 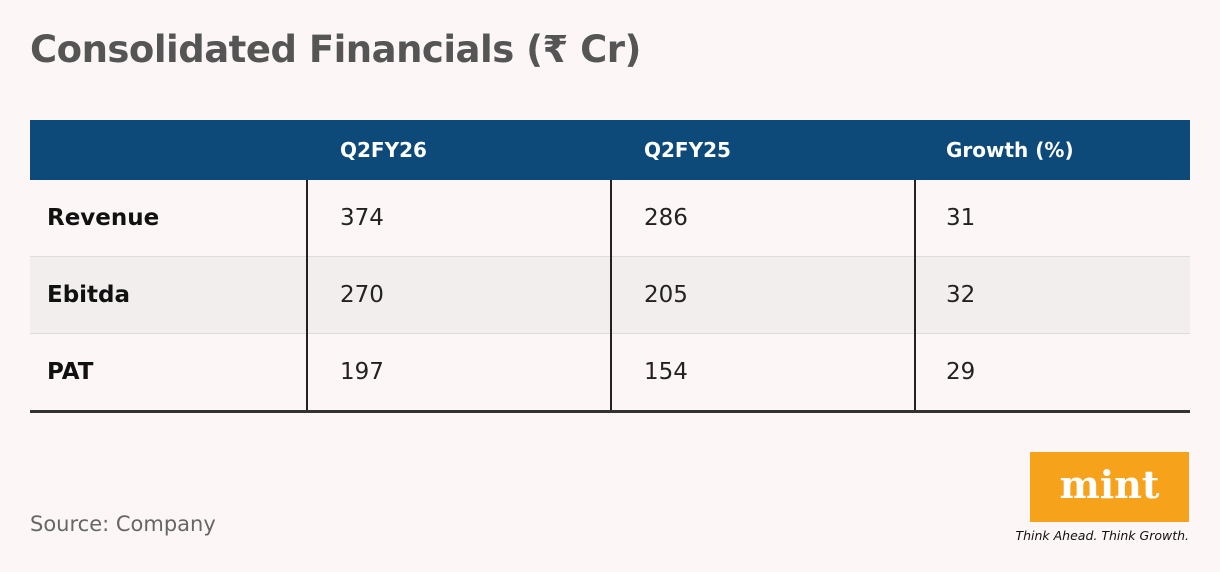 What do you see at coordinates (610, 150) in the screenshot?
I see `table-header: Q2FY26 Q2FY25 Growth (%)` at bounding box center [610, 150].